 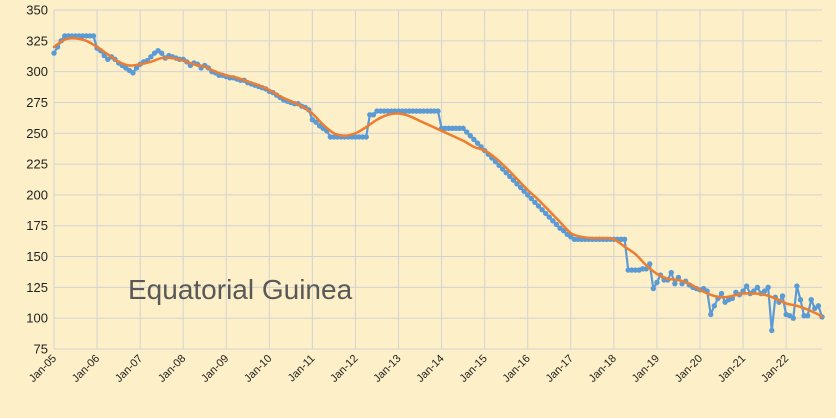 I want to click on y-tick-label: 175, so click(x=37, y=225).